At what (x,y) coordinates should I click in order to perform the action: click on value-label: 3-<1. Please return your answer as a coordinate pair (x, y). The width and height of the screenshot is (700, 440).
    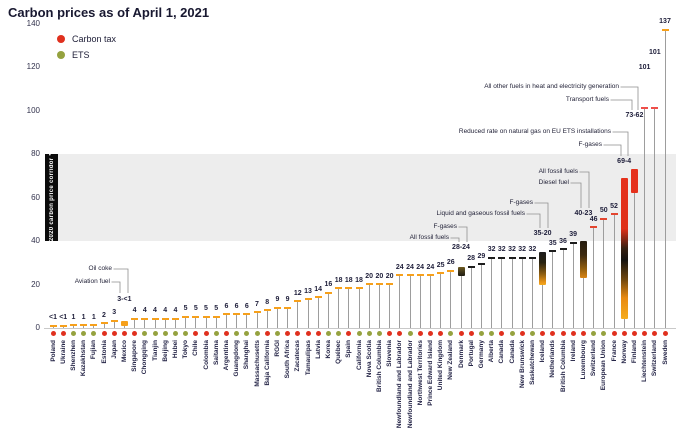
    Looking at the image, I should click on (124, 300).